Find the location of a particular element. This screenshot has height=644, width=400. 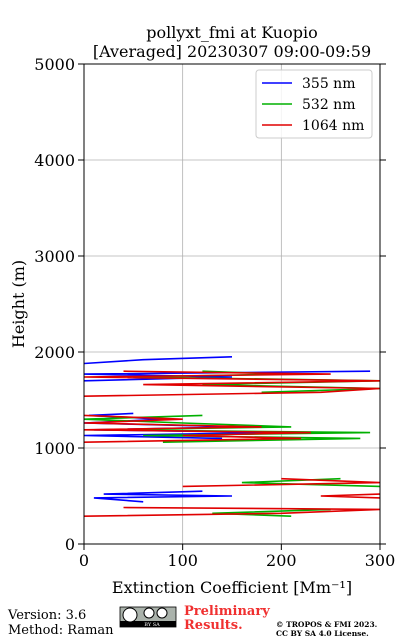

chart-title: pollyxt_fmi at Kuopio is located at coordinates (231, 32).